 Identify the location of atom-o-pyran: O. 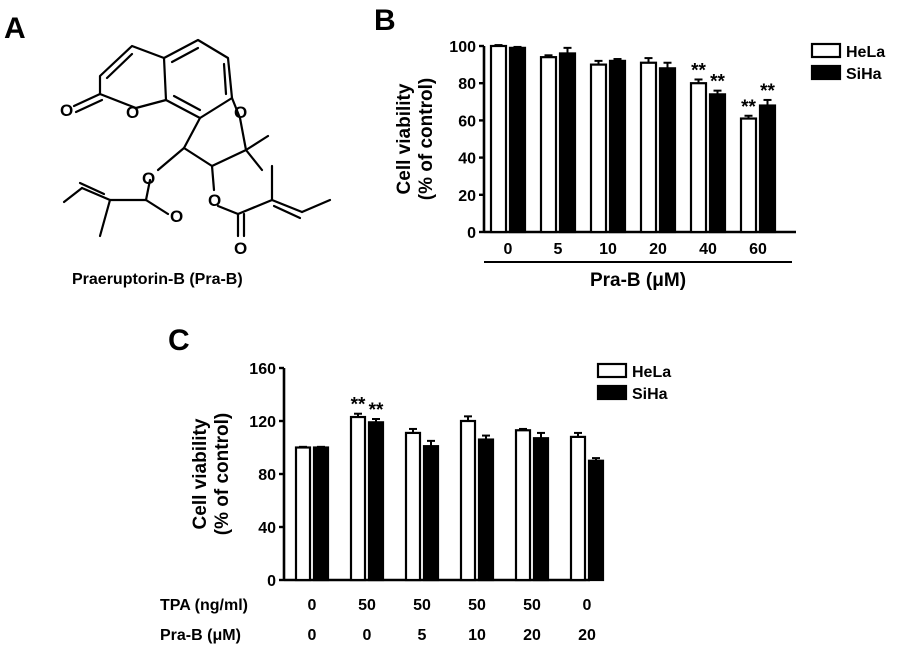
(240, 112).